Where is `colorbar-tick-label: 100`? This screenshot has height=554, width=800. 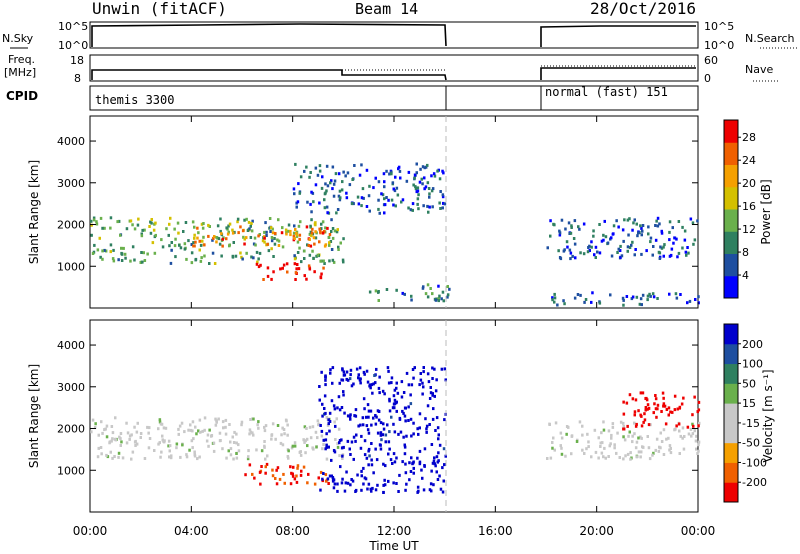
colorbar-tick-label: 100 is located at coordinates (752, 364).